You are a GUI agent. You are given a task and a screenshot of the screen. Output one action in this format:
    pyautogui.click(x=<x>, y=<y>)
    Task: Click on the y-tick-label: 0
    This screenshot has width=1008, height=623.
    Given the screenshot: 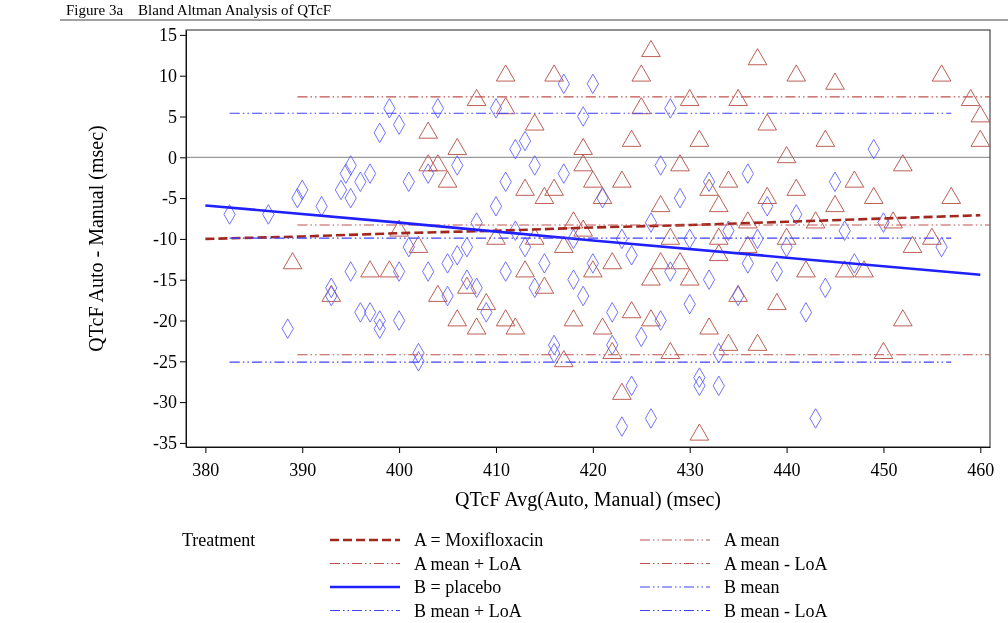 What is the action you would take?
    pyautogui.click(x=172, y=157)
    